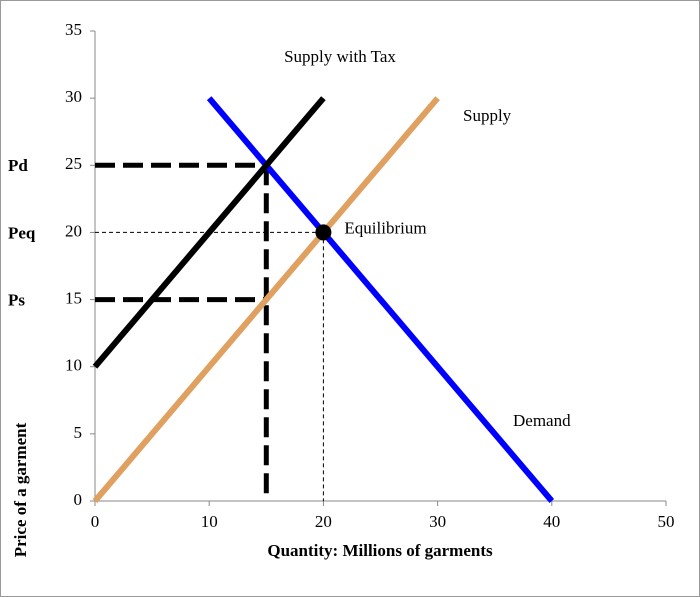  What do you see at coordinates (73, 230) in the screenshot?
I see `y-tick-label: 20` at bounding box center [73, 230].